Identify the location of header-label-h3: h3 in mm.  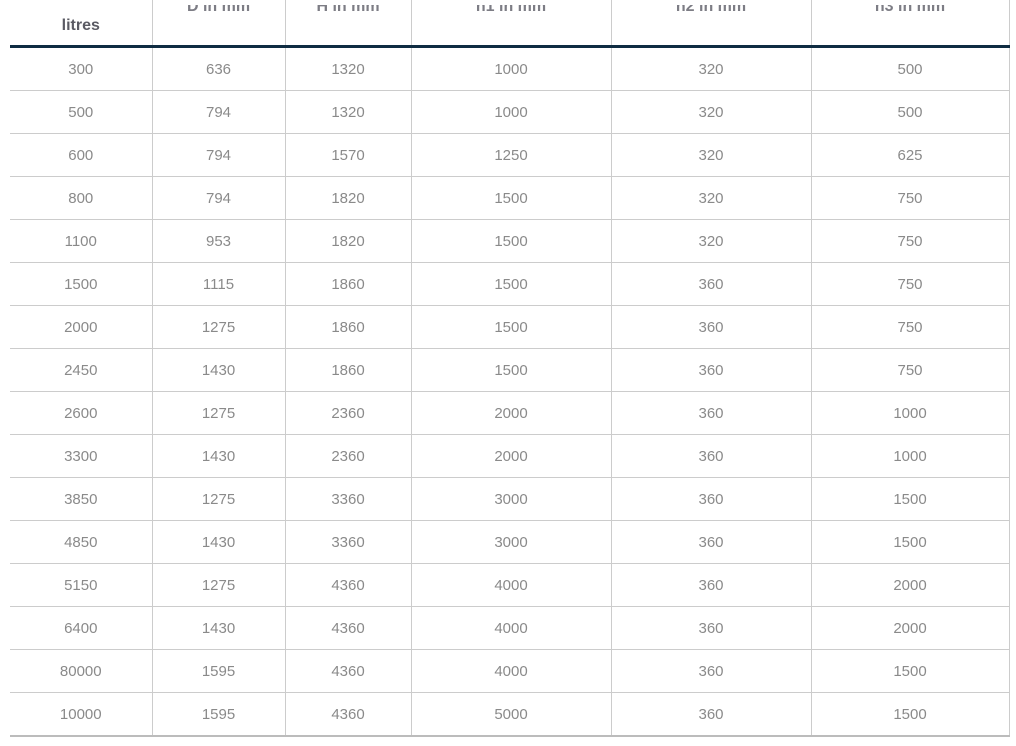
(910, 10).